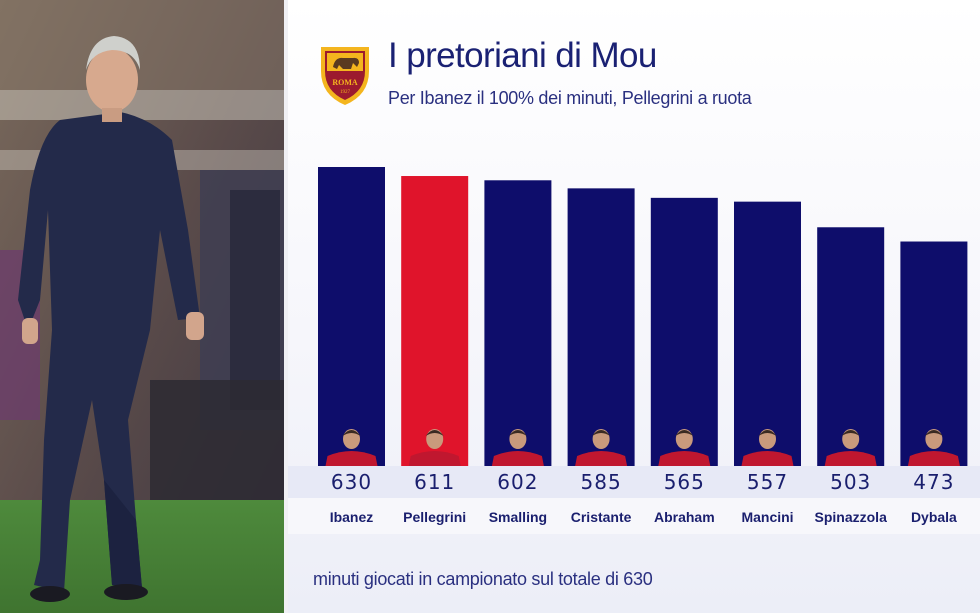 The image size is (980, 613). What do you see at coordinates (351, 316) in the screenshot?
I see `bar-ibanez` at bounding box center [351, 316].